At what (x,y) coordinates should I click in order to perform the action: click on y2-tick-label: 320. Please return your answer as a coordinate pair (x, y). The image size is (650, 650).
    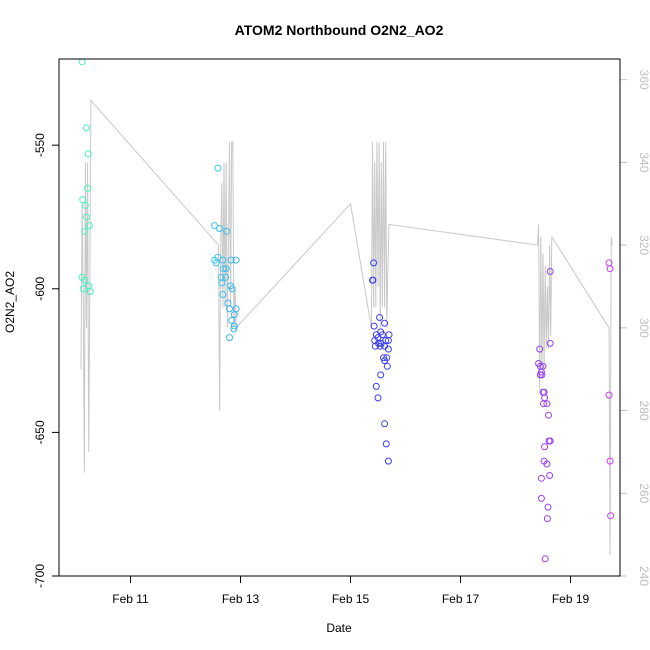
    Looking at the image, I should click on (643, 245).